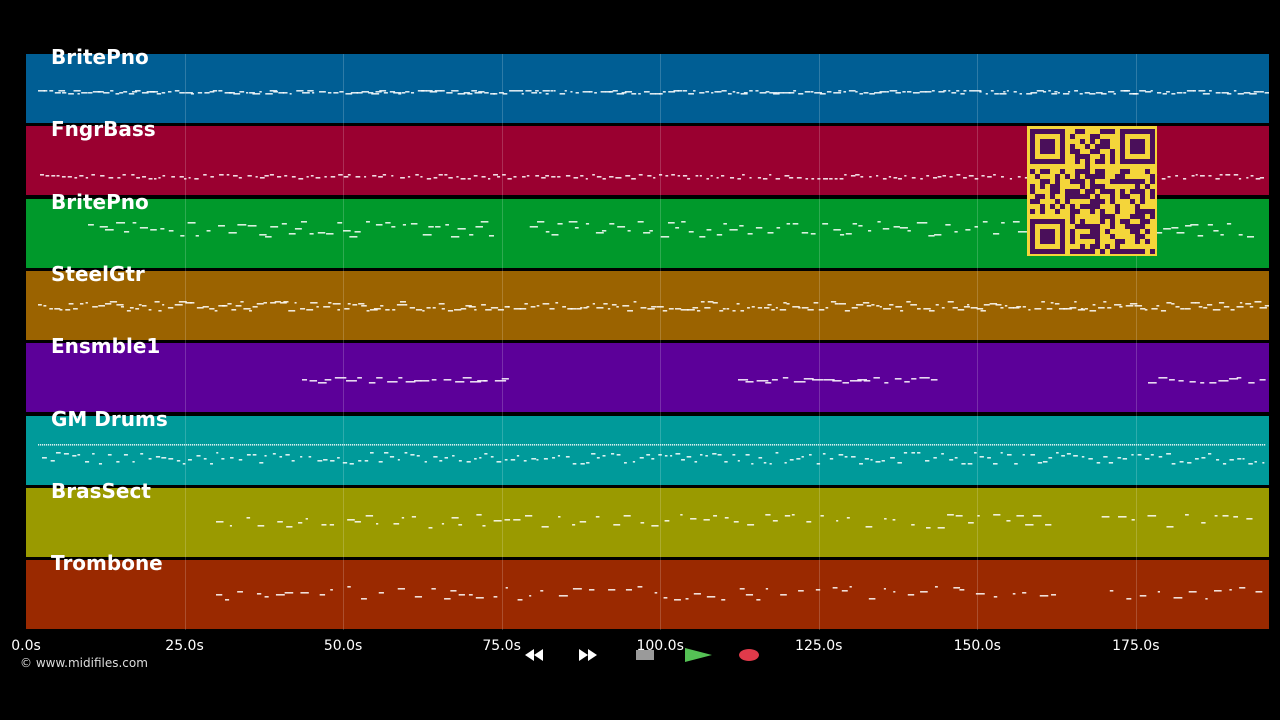  Describe the element at coordinates (819, 646) in the screenshot. I see `time-tick-label: 125.0s` at that location.